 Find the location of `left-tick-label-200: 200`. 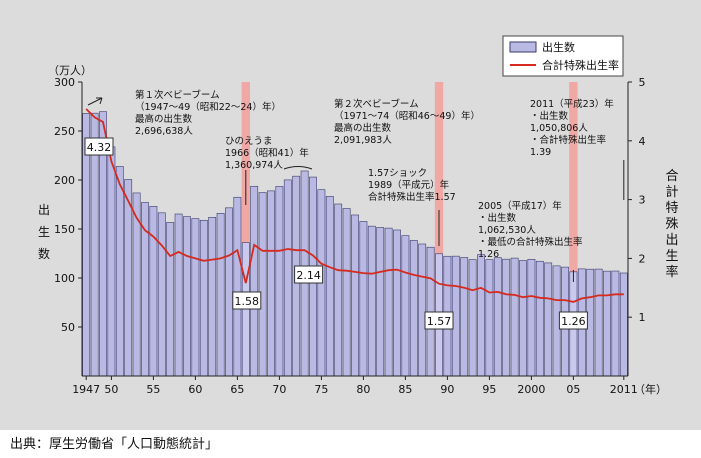

left-tick-label-200: 200 is located at coordinates (64, 180).